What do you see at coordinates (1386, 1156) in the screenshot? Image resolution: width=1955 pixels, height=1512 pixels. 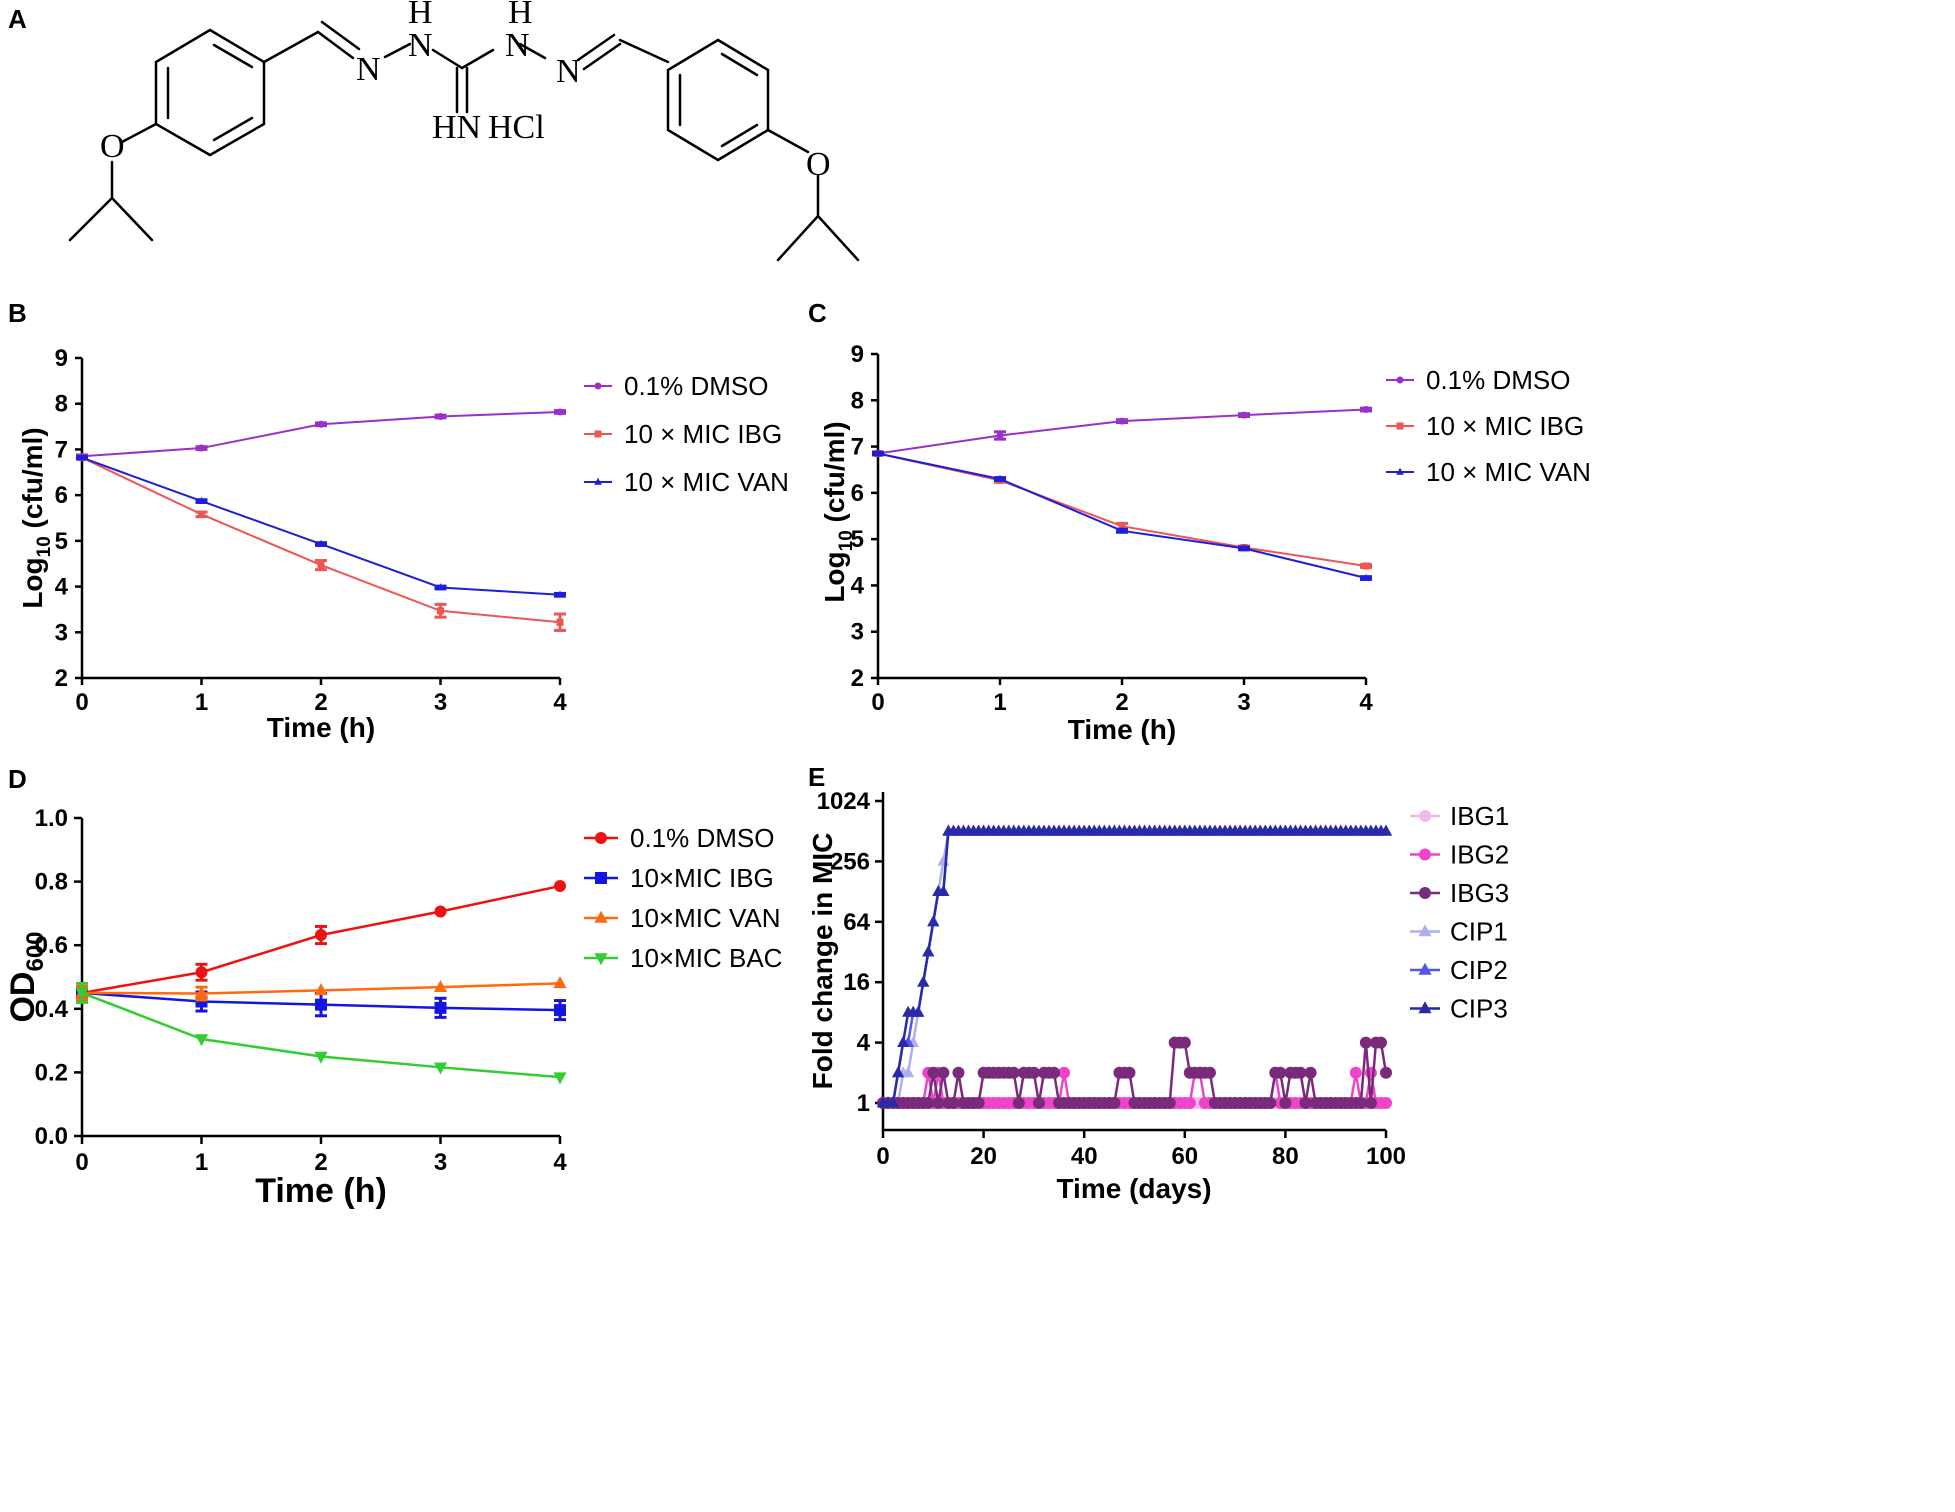 I see `chart-e-x-tick-label: 100` at bounding box center [1386, 1156].